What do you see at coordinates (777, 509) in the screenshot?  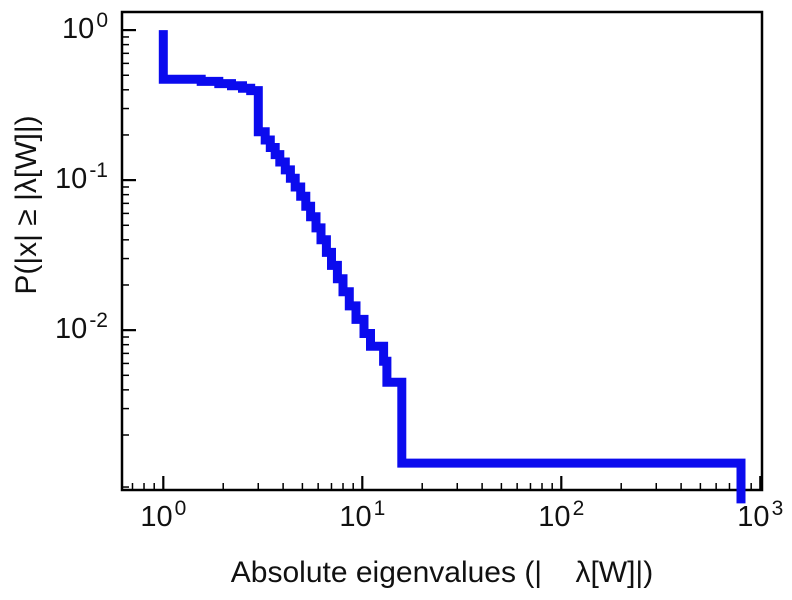 I see `tick-exponent: 3` at bounding box center [777, 509].